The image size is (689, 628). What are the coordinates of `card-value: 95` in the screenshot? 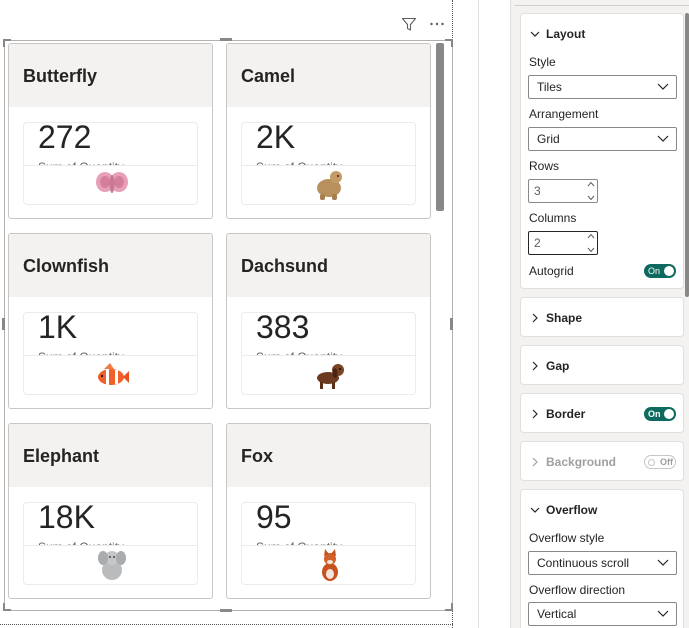 It's located at (274, 518).